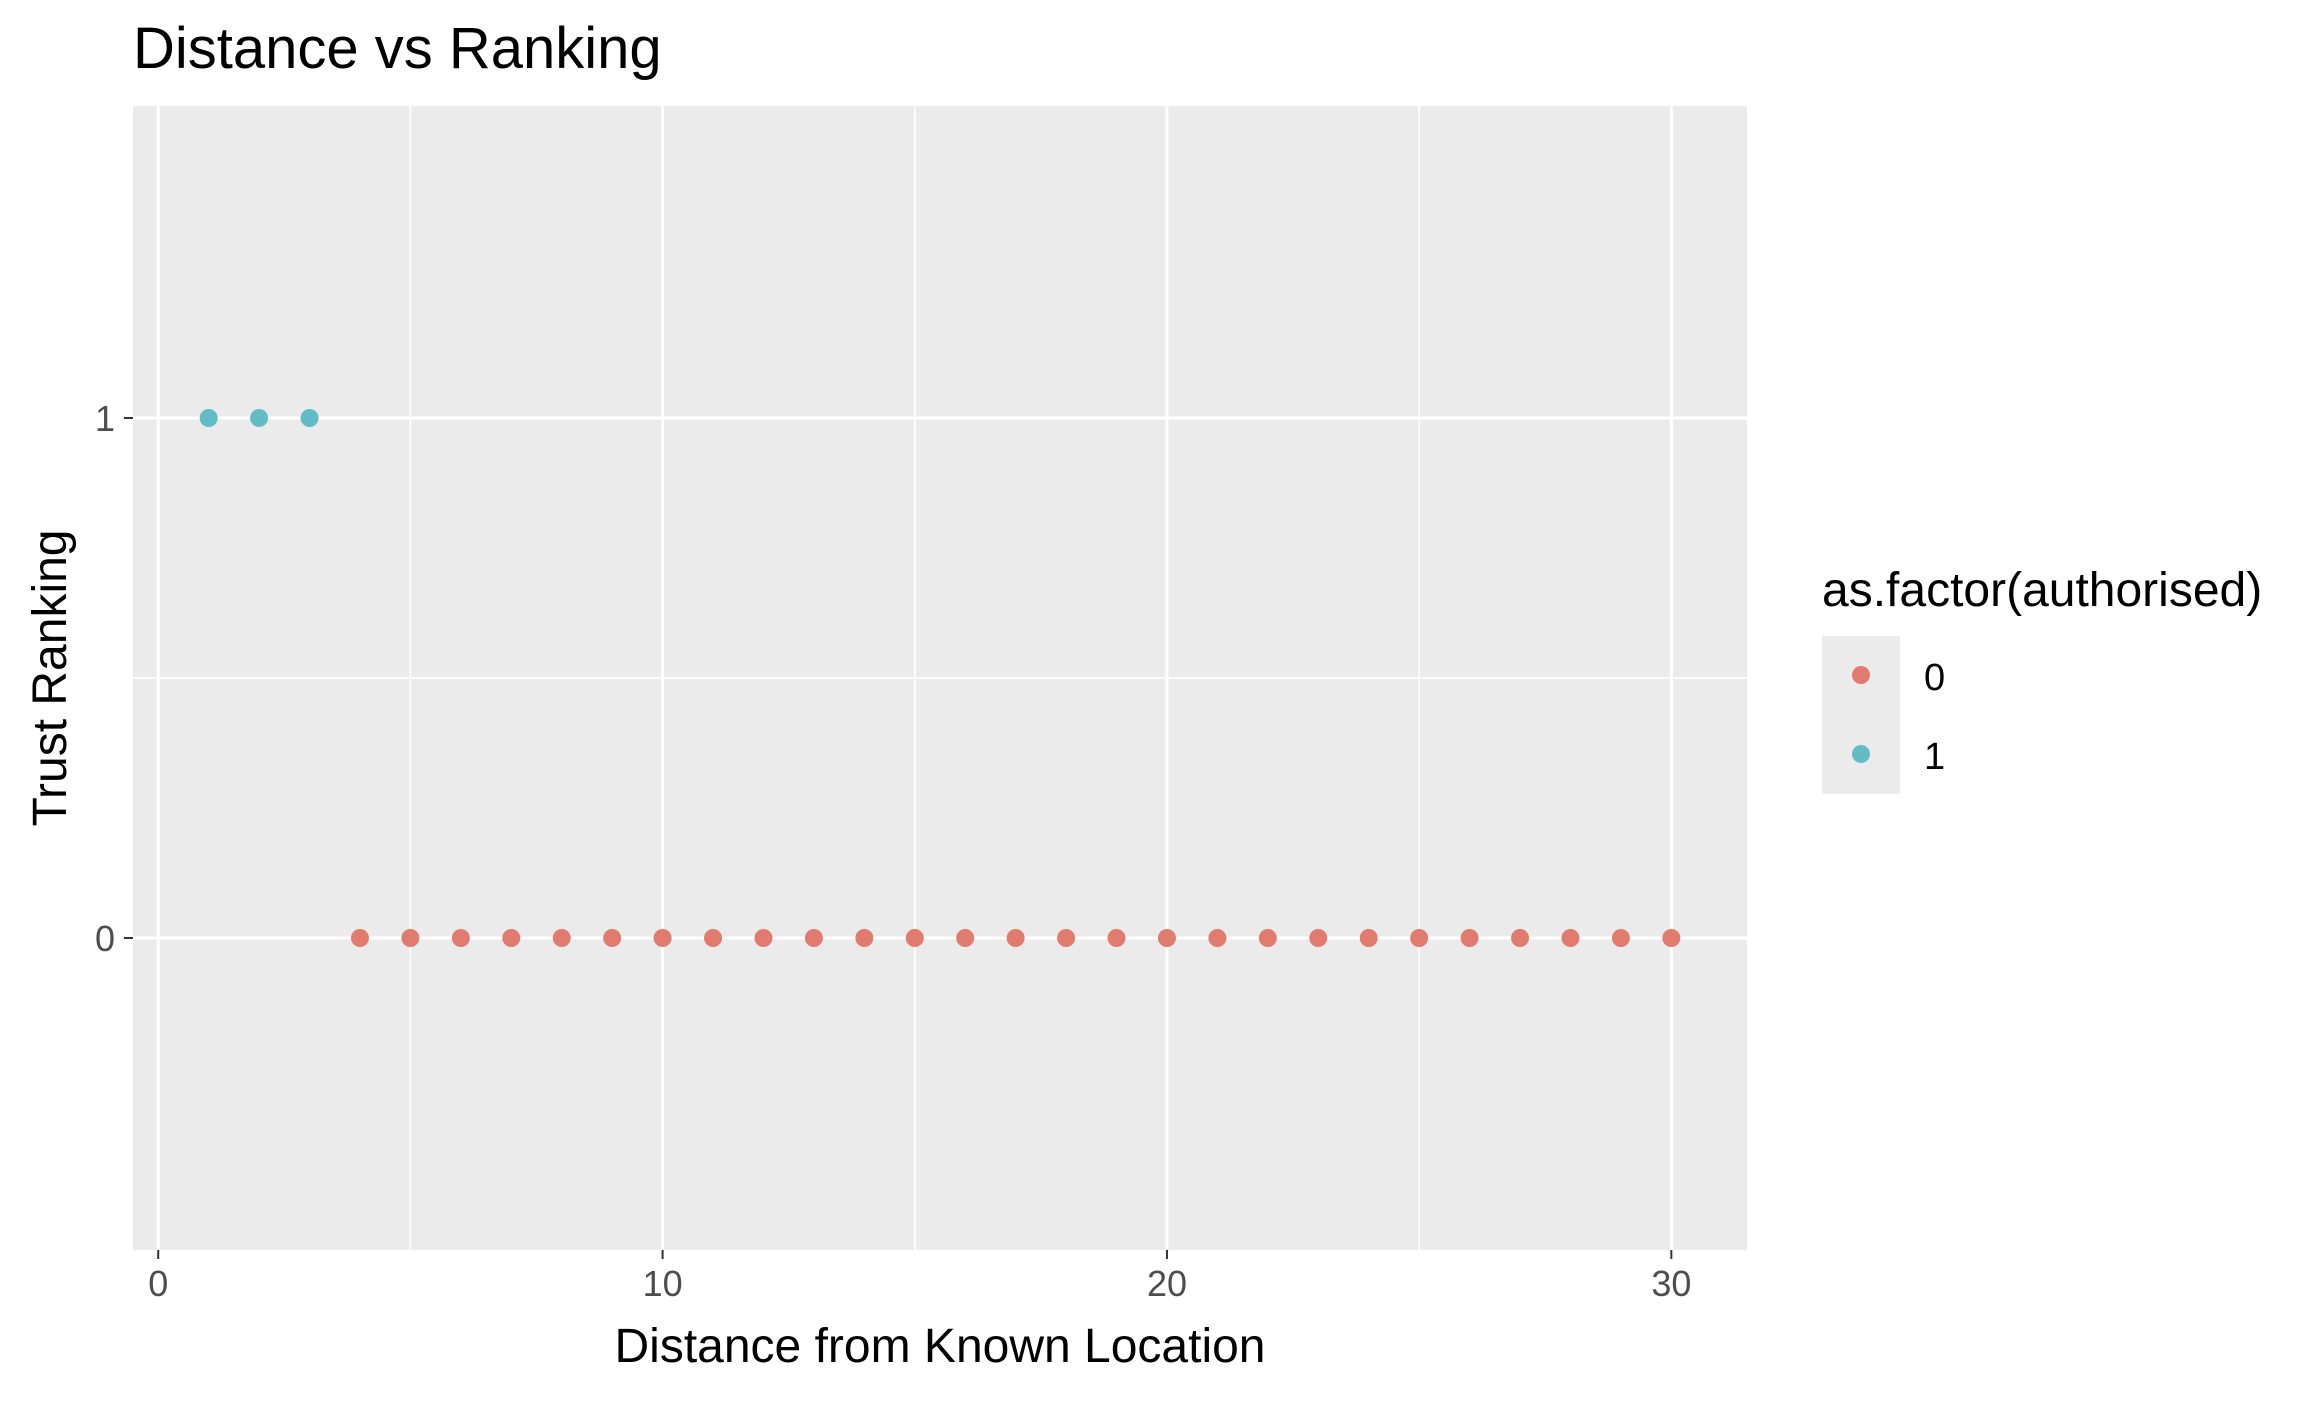 This screenshot has width=2306, height=1404. Describe the element at coordinates (105, 418) in the screenshot. I see `y-tick-label: 1` at that location.